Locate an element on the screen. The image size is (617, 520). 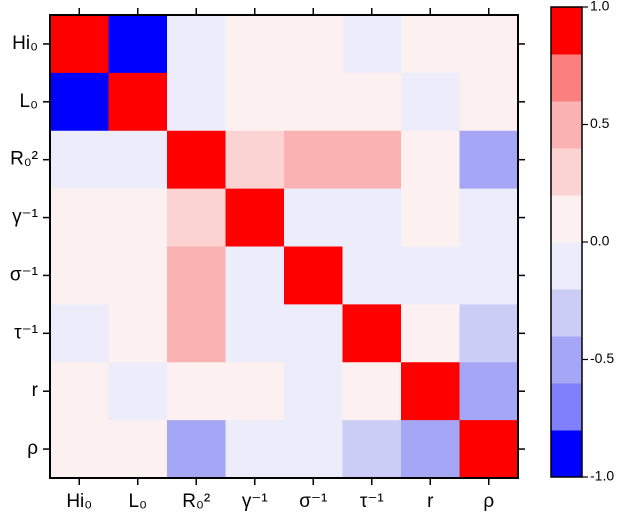
y-tick-label: τ⁻¹ is located at coordinates (26, 332).